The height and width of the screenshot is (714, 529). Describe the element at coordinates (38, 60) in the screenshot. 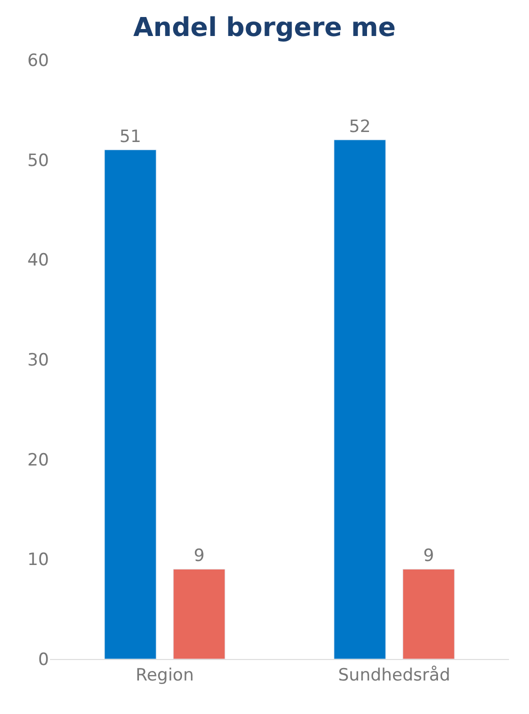

I see `y-tick-label: 60` at that location.